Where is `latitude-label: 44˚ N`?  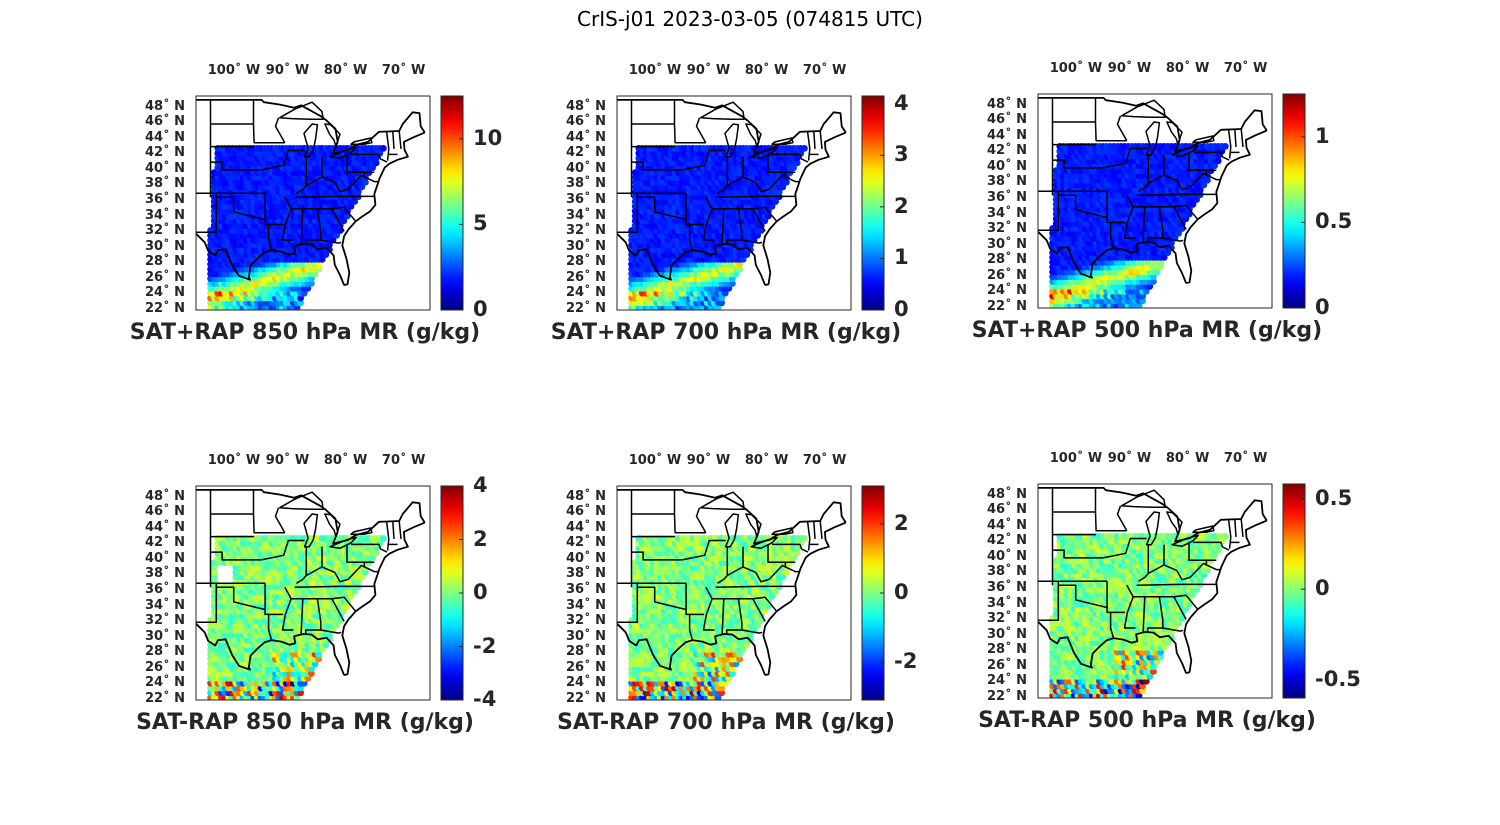 latitude-label: 44˚ N is located at coordinates (165, 137).